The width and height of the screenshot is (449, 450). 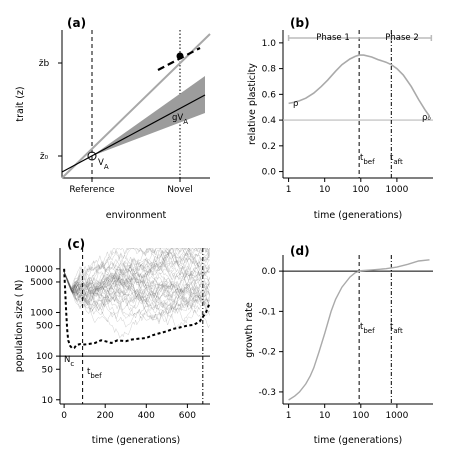 I want to click on y-tick-label-d: -0.1, so click(x=267, y=312).